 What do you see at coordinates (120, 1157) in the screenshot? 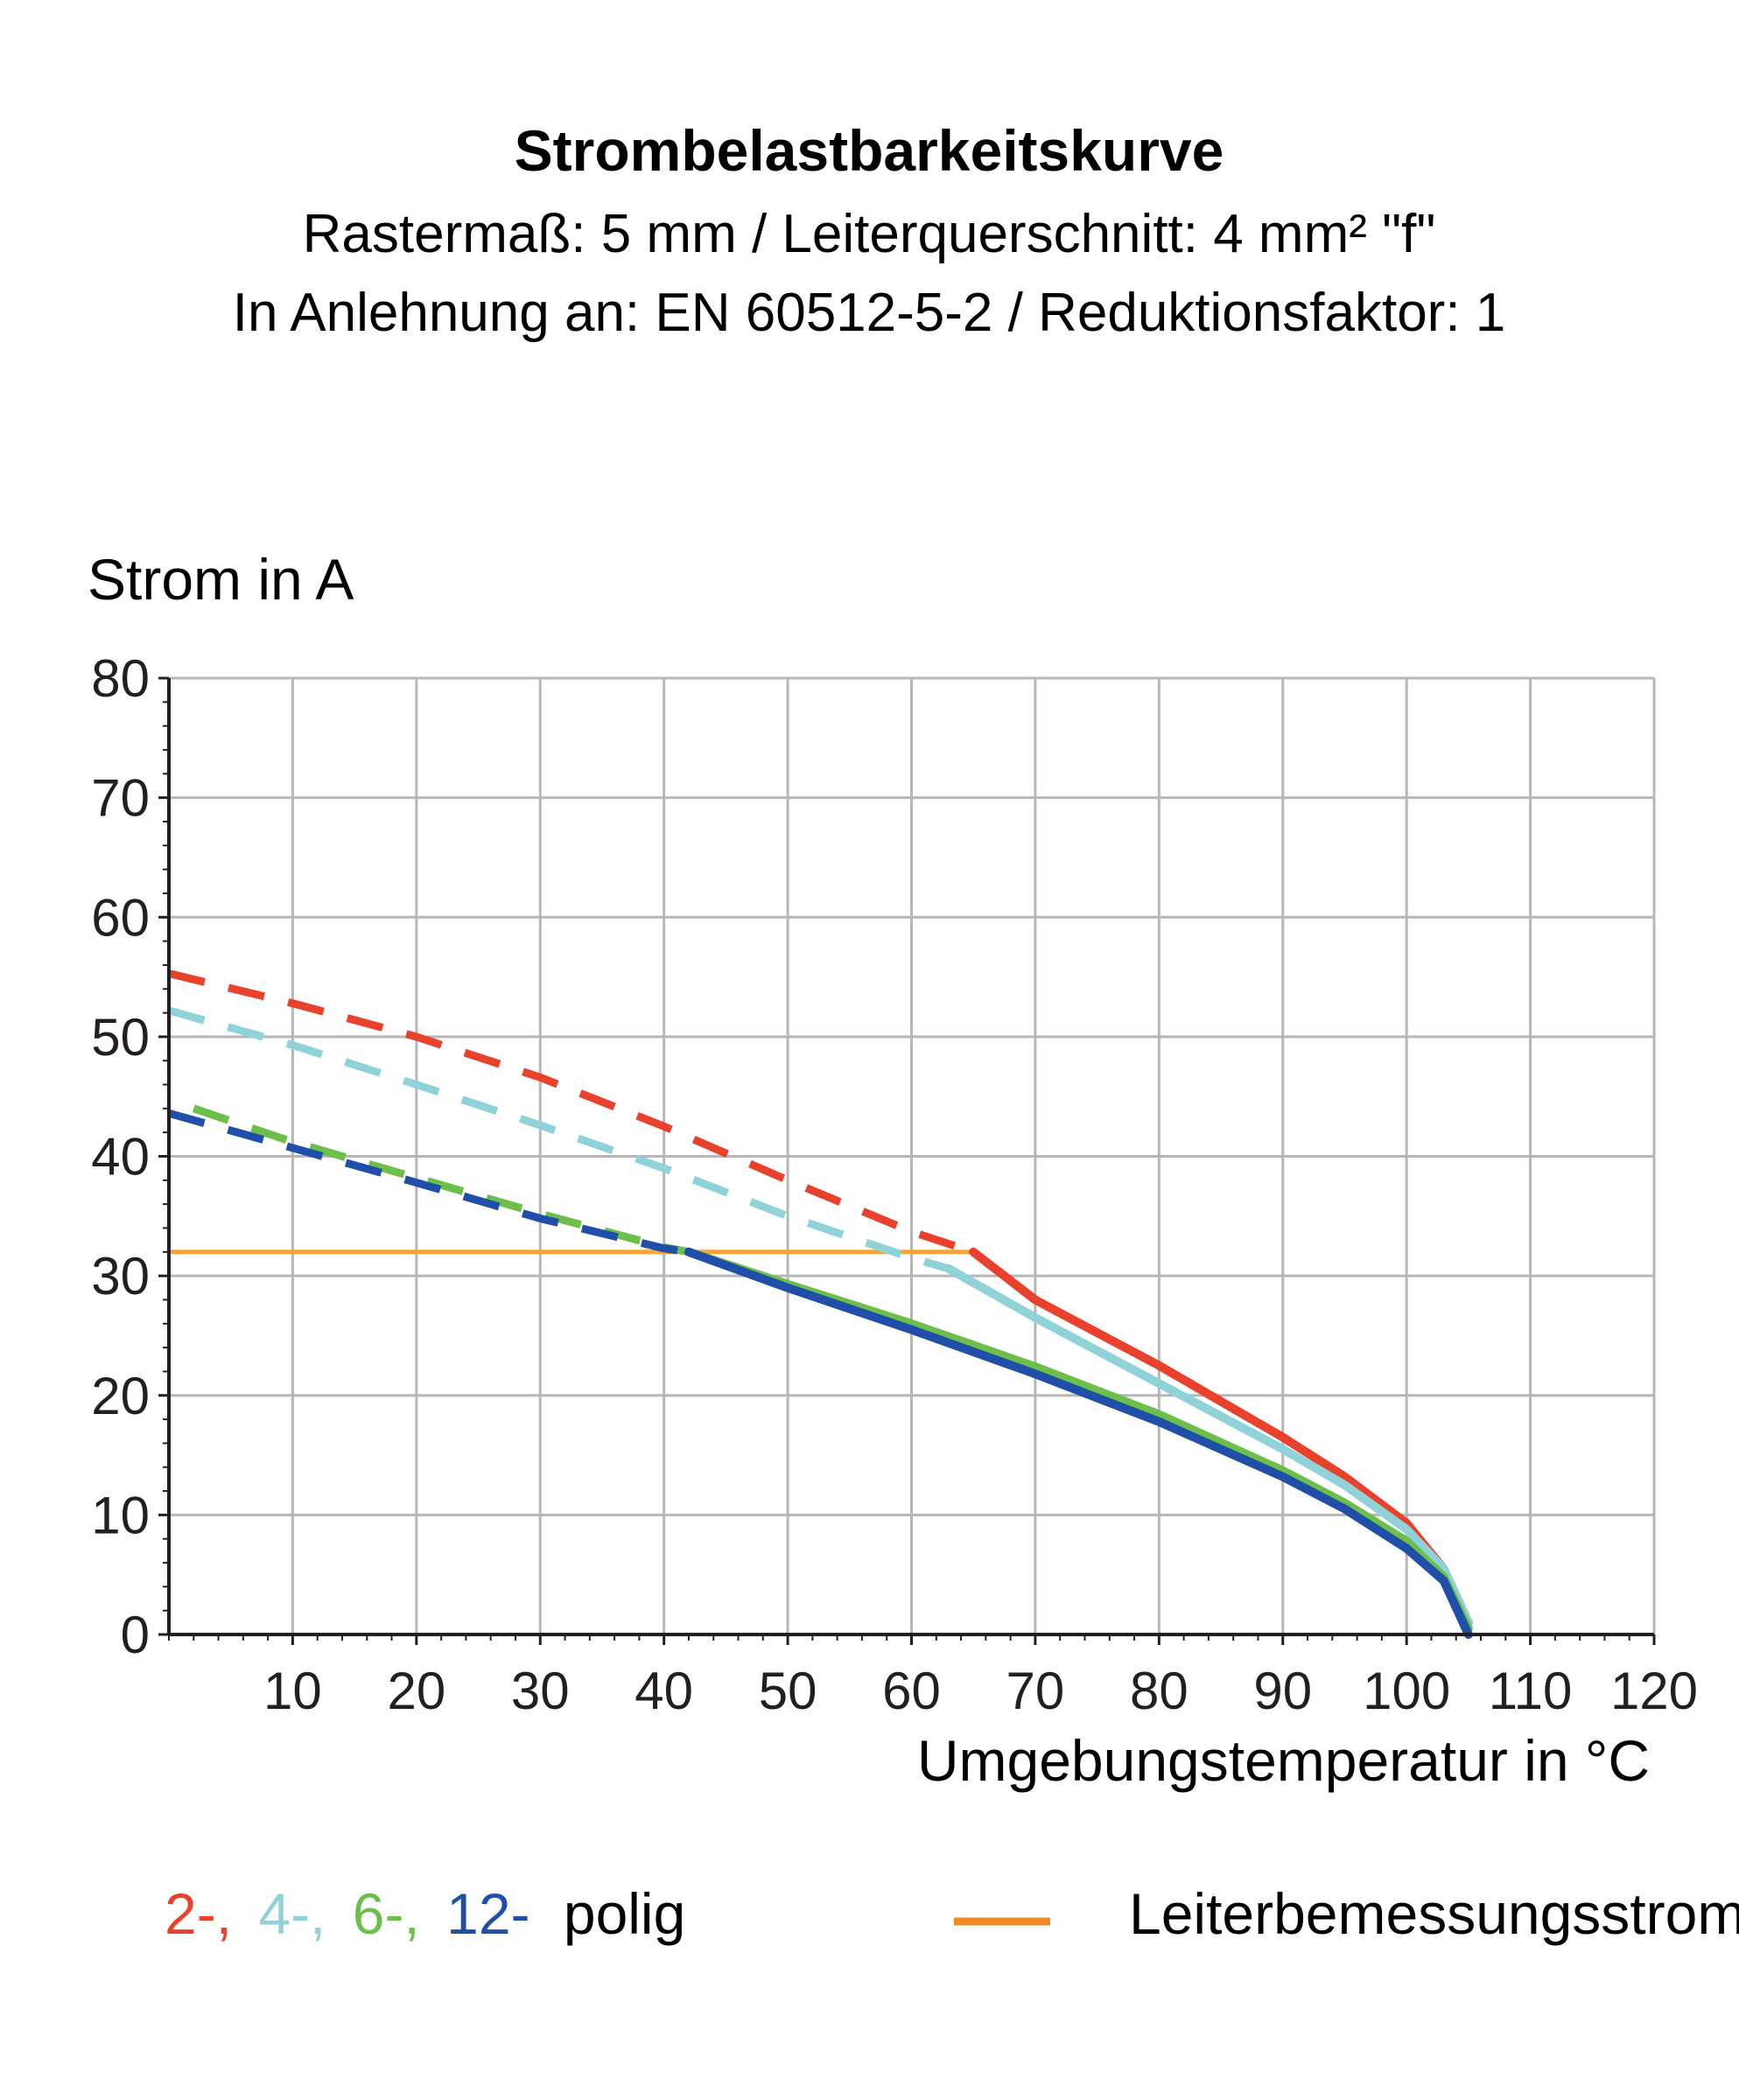
I see `y-tick-label-40: 40` at bounding box center [120, 1157].